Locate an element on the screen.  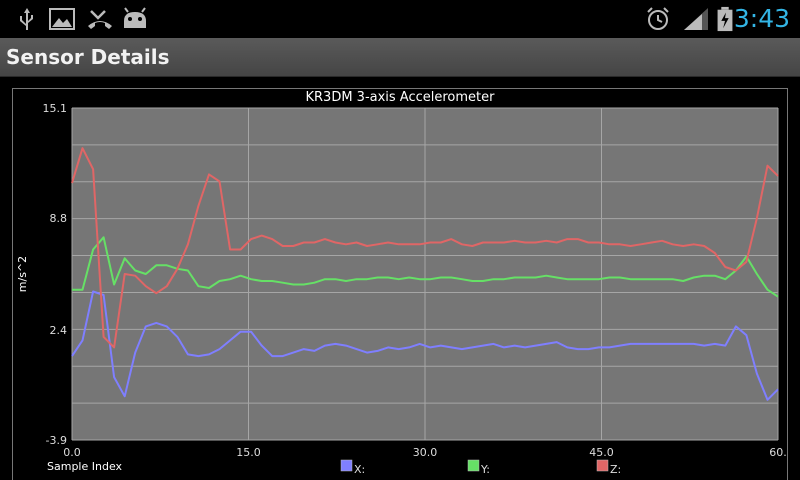
legend-label: Z: is located at coordinates (615, 469).